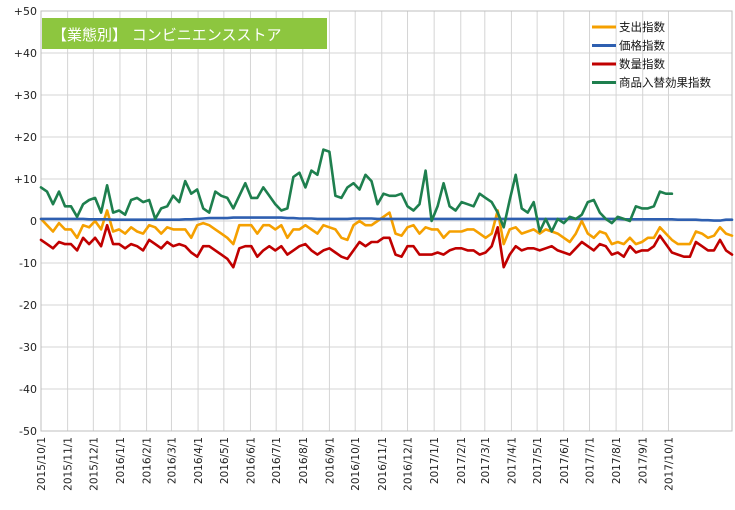 Image resolution: width=735 pixels, height=510 pixels. Describe the element at coordinates (330, 460) in the screenshot. I see `x-tick-label: 2016/9/1` at that location.